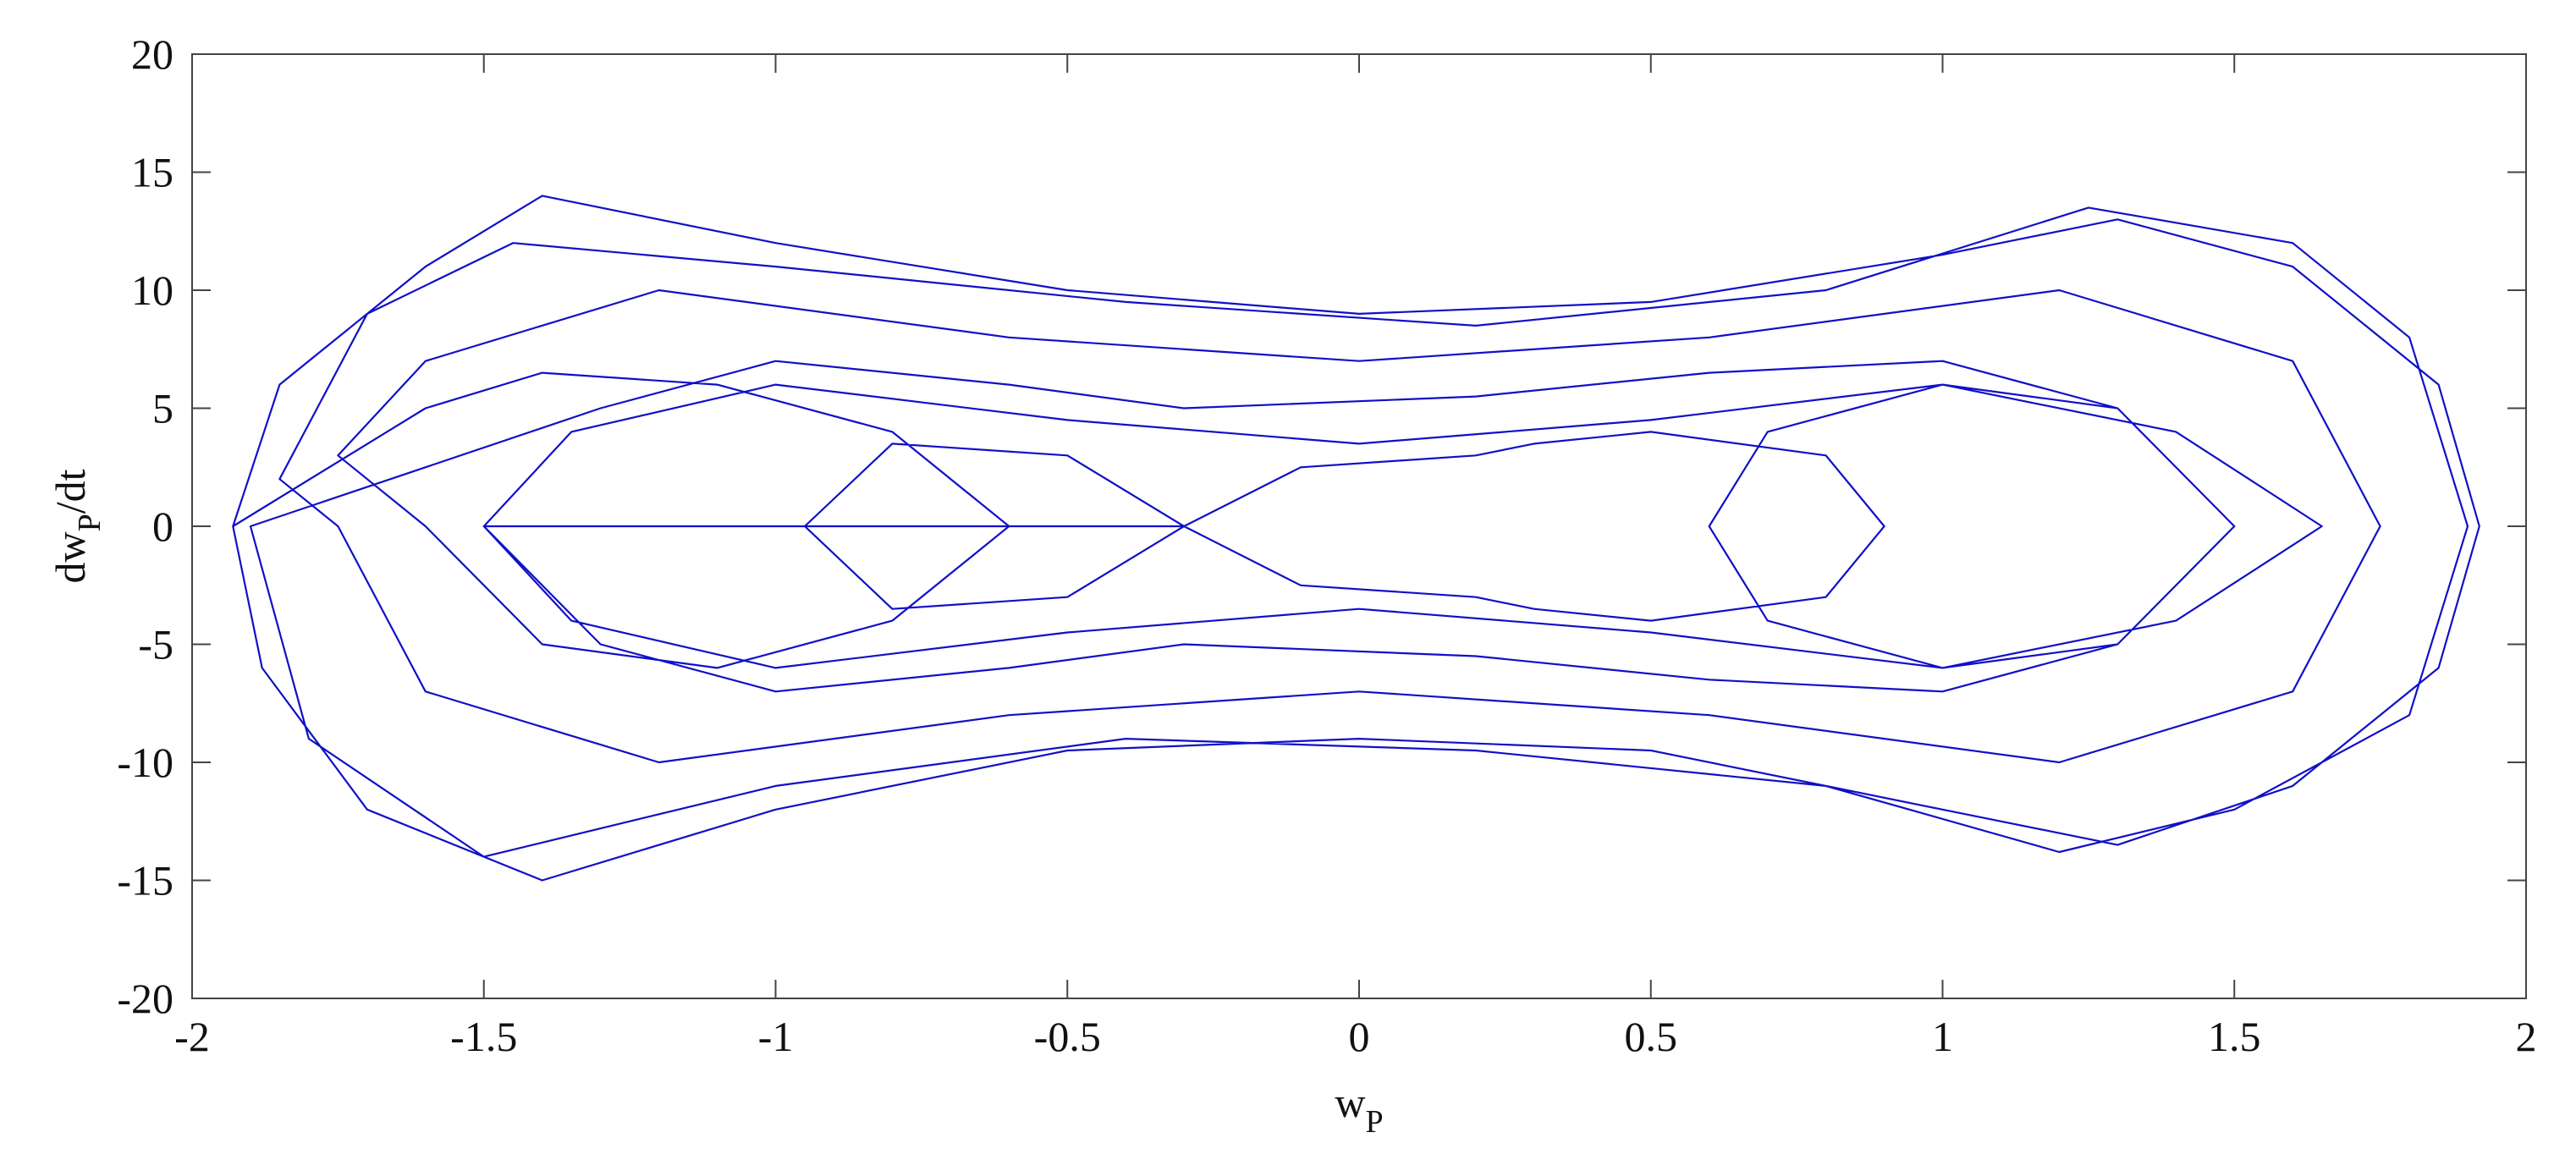 Image resolution: width=2576 pixels, height=1160 pixels. What do you see at coordinates (2234, 1036) in the screenshot?
I see `x-tick-label: 1.5` at bounding box center [2234, 1036].